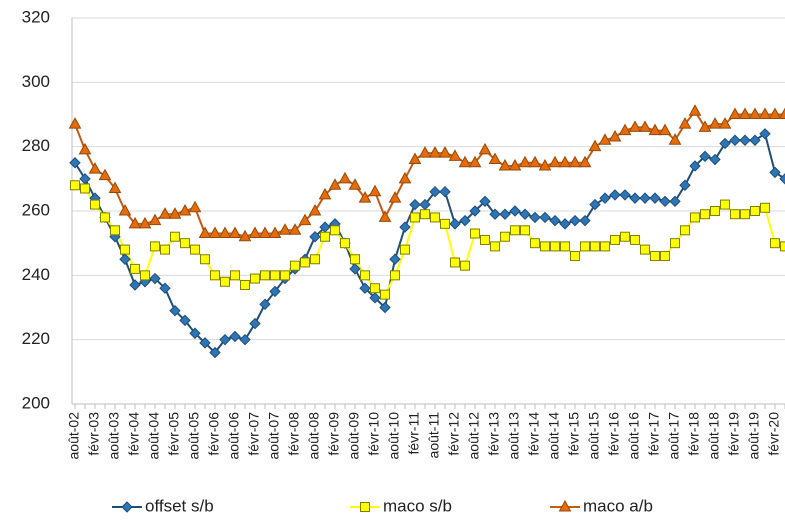 This screenshot has width=785, height=520. I want to click on x-tick-label: févr-03, so click(94, 434).